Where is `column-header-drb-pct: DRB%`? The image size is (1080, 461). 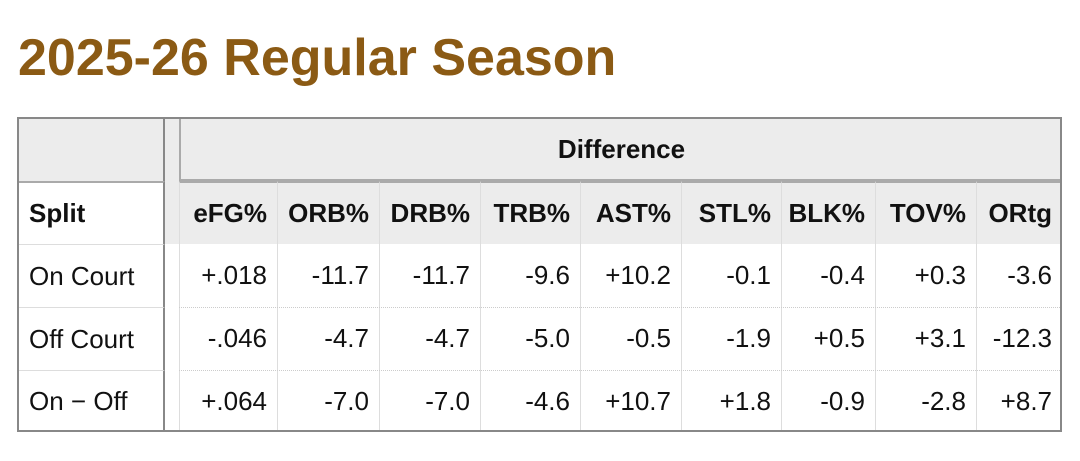 column-header-drb-pct: DRB% is located at coordinates (429, 212).